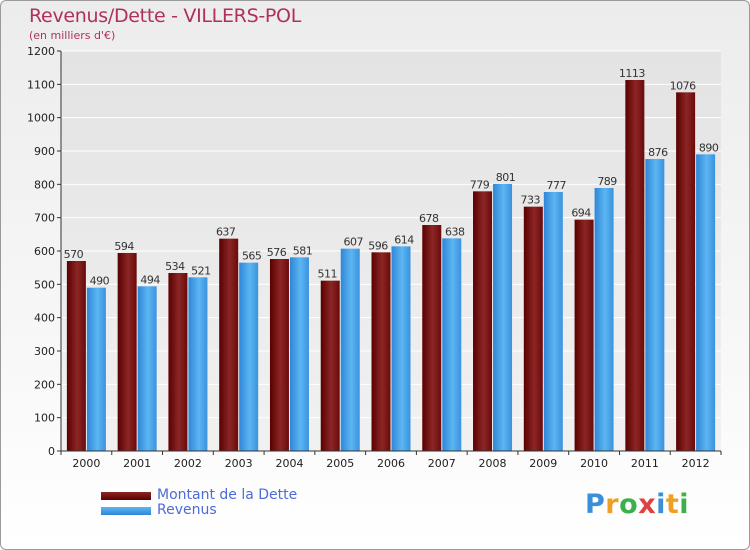  What do you see at coordinates (612, 504) in the screenshot?
I see `logo-letter: r` at bounding box center [612, 504].